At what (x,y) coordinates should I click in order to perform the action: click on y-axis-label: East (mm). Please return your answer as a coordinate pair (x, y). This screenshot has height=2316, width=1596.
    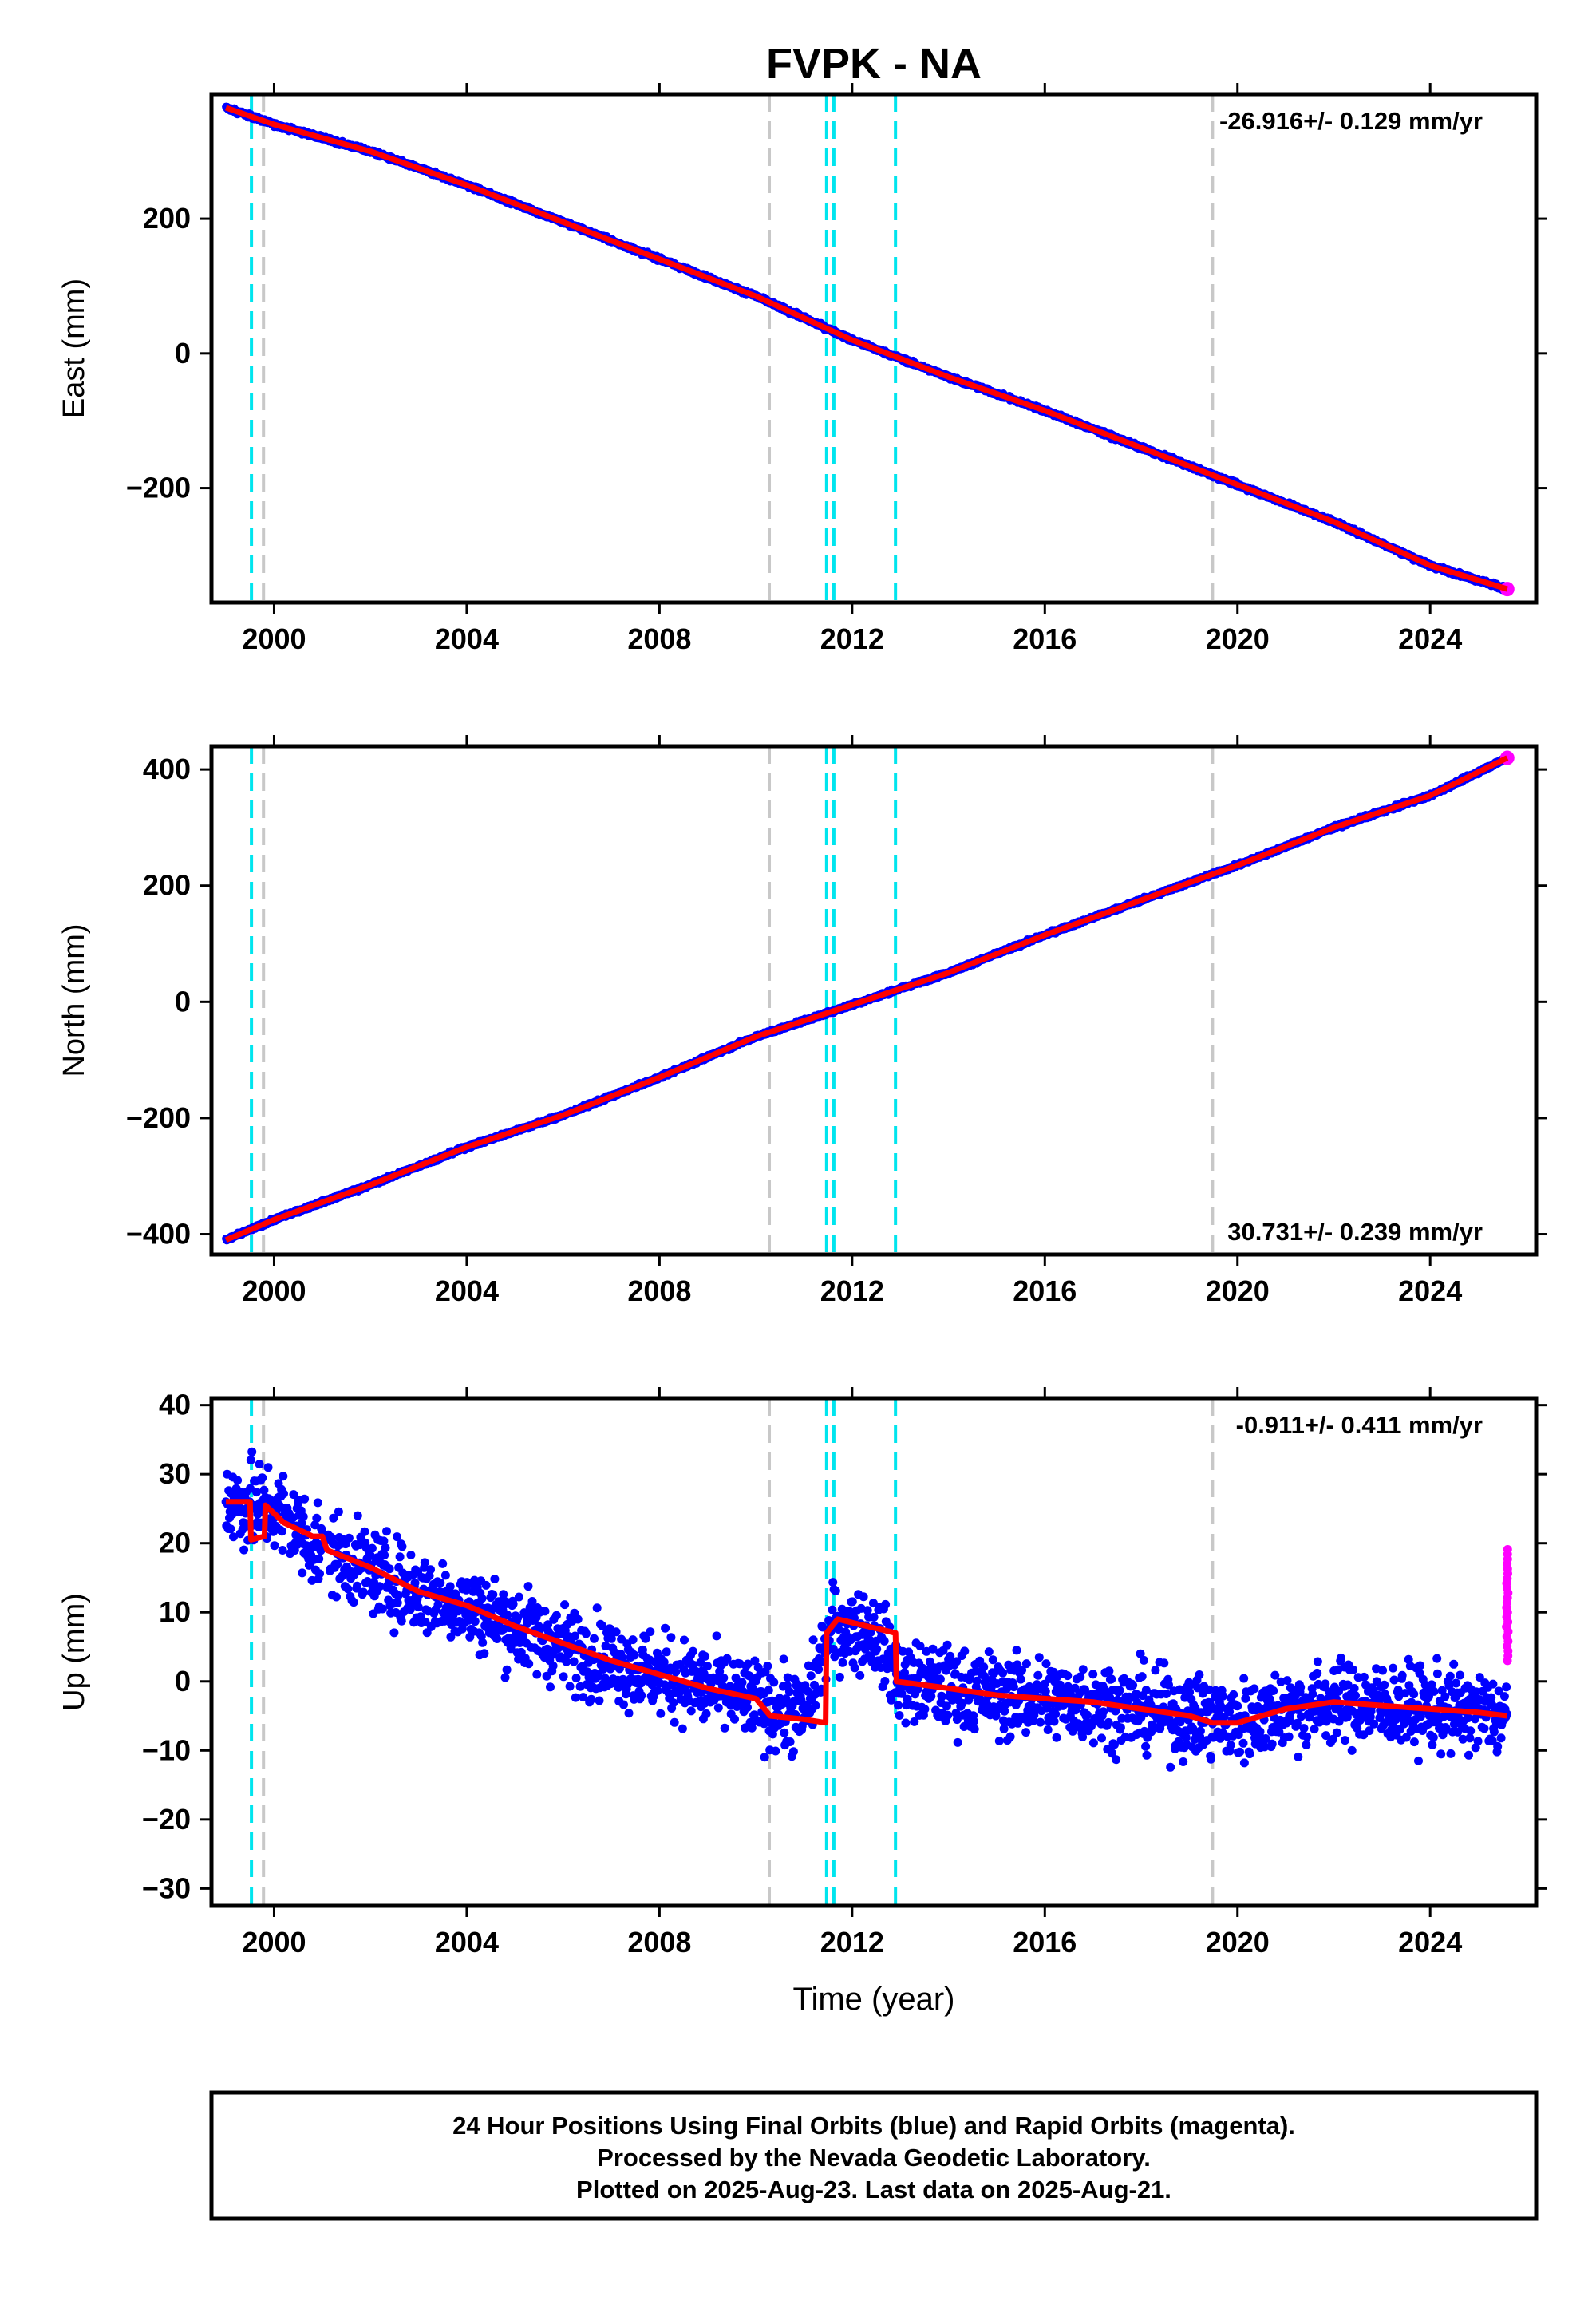
    Looking at the image, I should click on (74, 348).